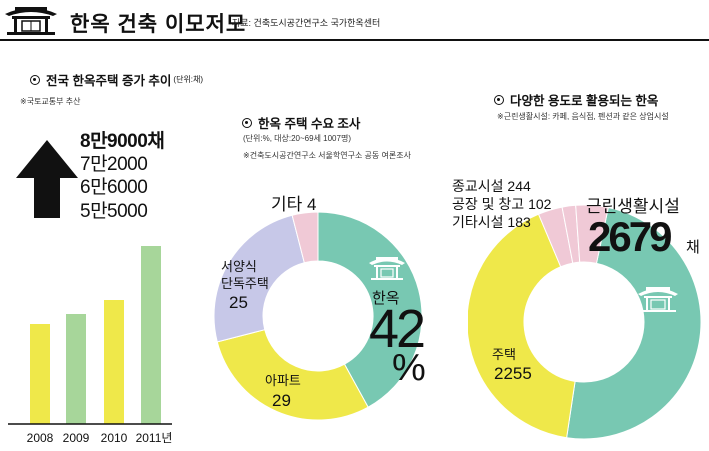  I want to click on donut1-title-text: 한옥 주택 수요 조사, so click(309, 124).